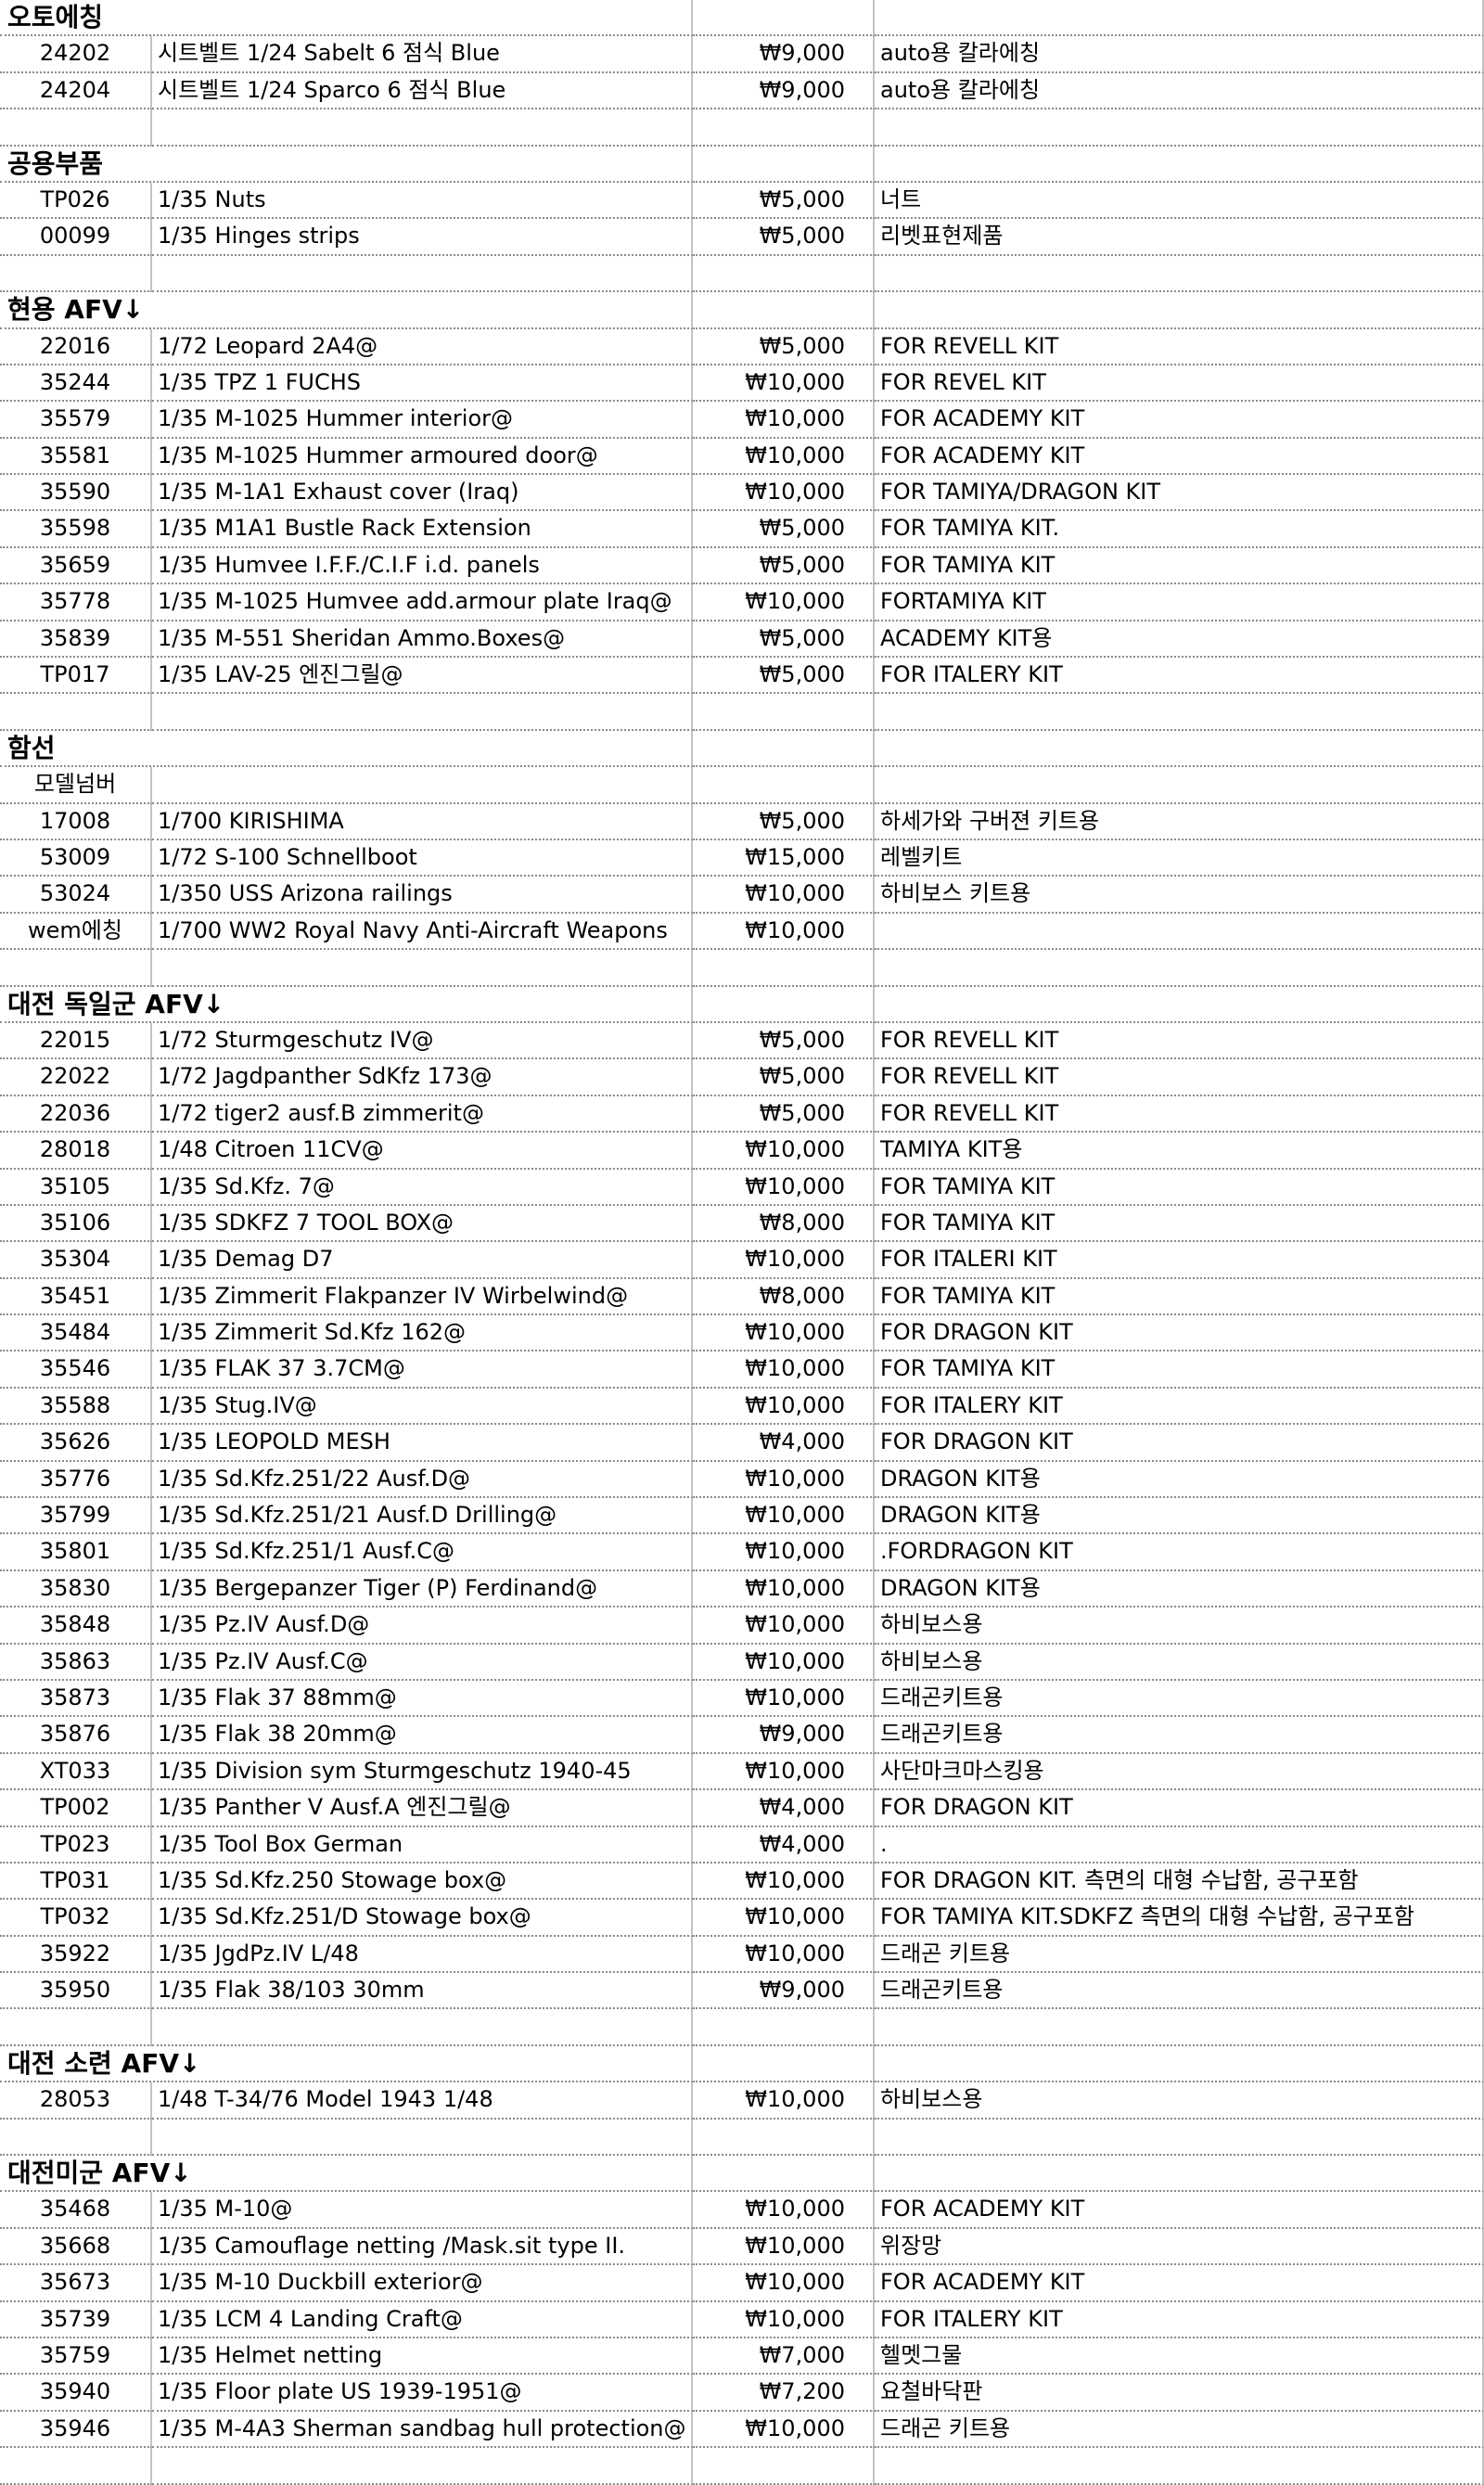 This screenshot has width=1484, height=2485. I want to click on item-code: 35626, so click(76, 1443).